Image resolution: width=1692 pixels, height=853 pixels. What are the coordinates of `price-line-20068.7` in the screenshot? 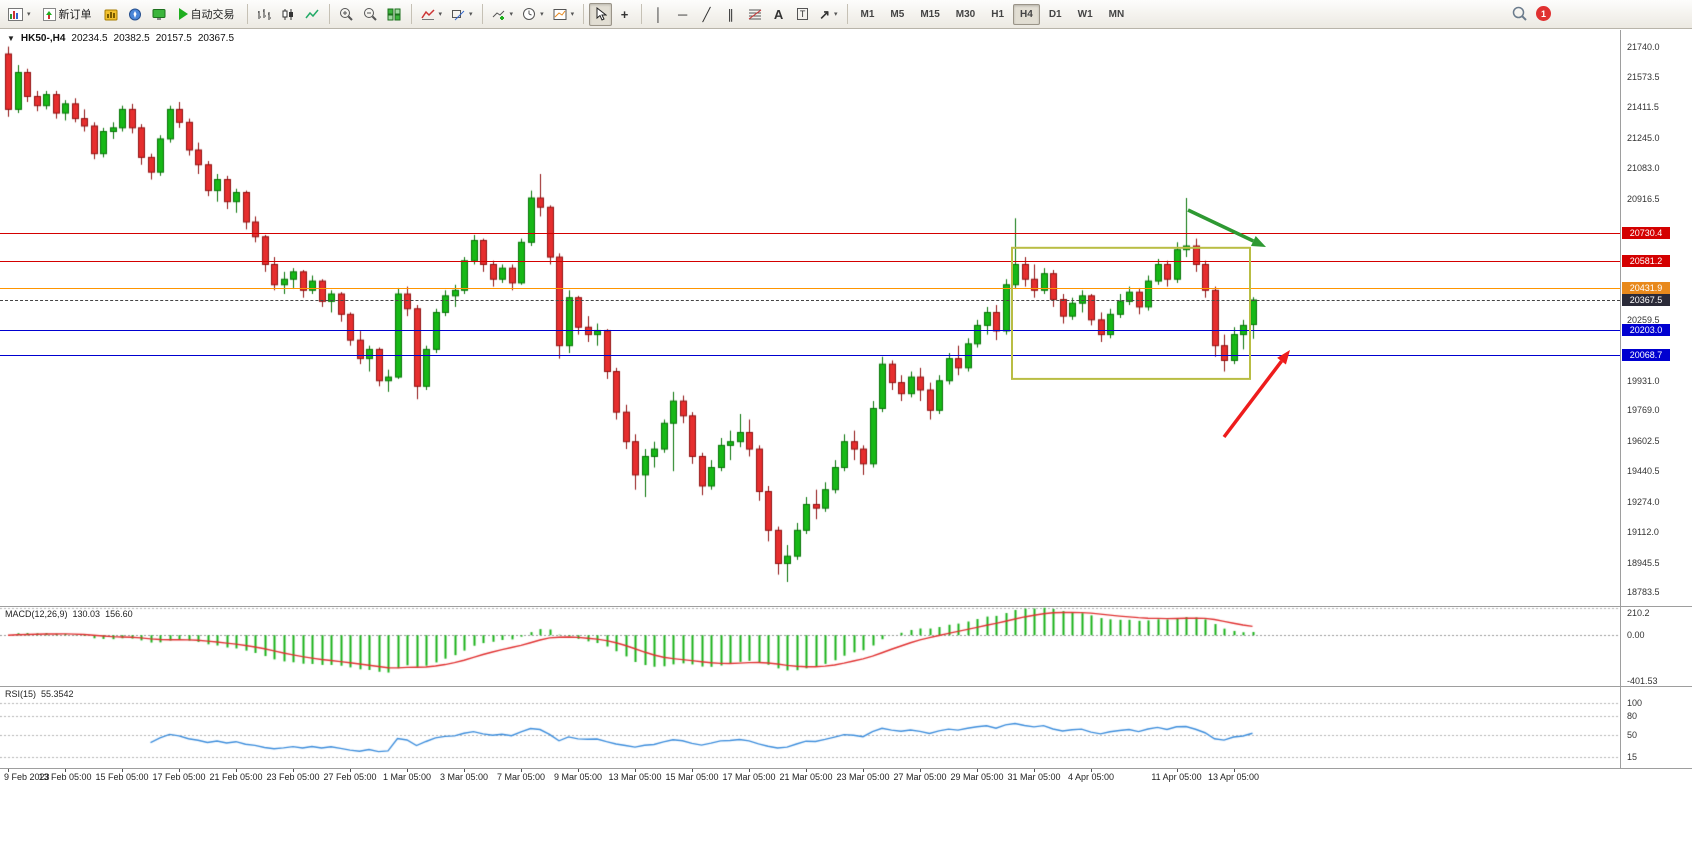 It's located at (810, 355).